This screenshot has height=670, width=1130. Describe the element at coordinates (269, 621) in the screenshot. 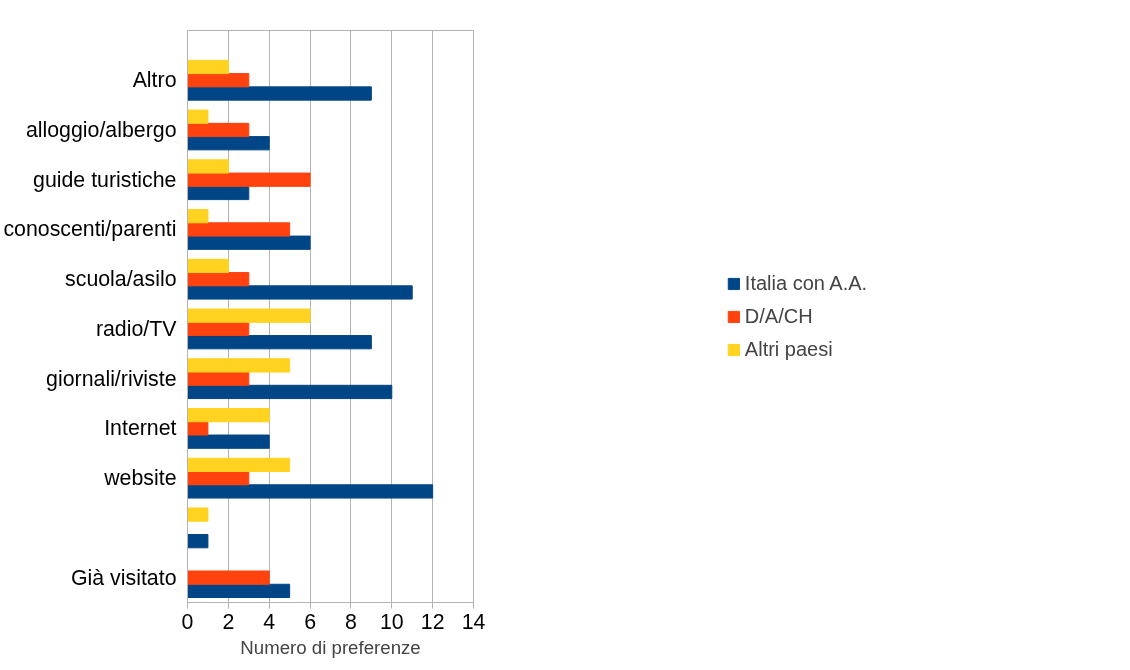

I see `x-tick-label: 4` at that location.